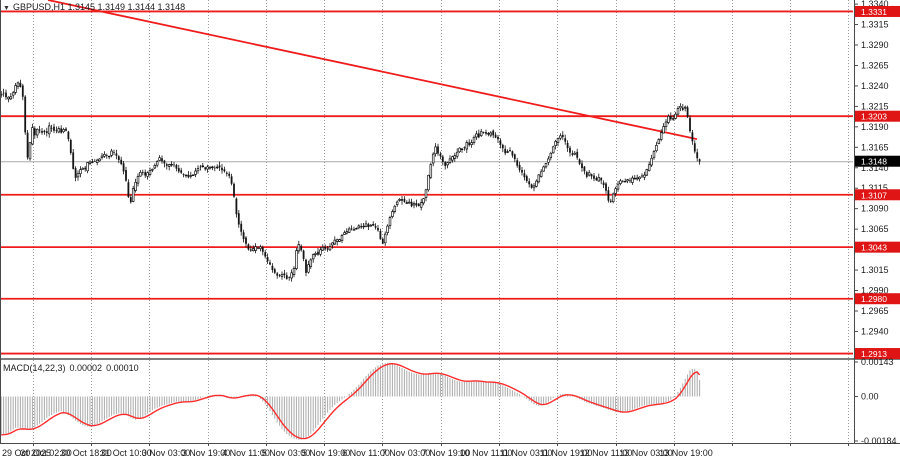 This screenshot has height=460, width=900. I want to click on time-tick-label: 30 Oct 18:00, so click(86, 453).